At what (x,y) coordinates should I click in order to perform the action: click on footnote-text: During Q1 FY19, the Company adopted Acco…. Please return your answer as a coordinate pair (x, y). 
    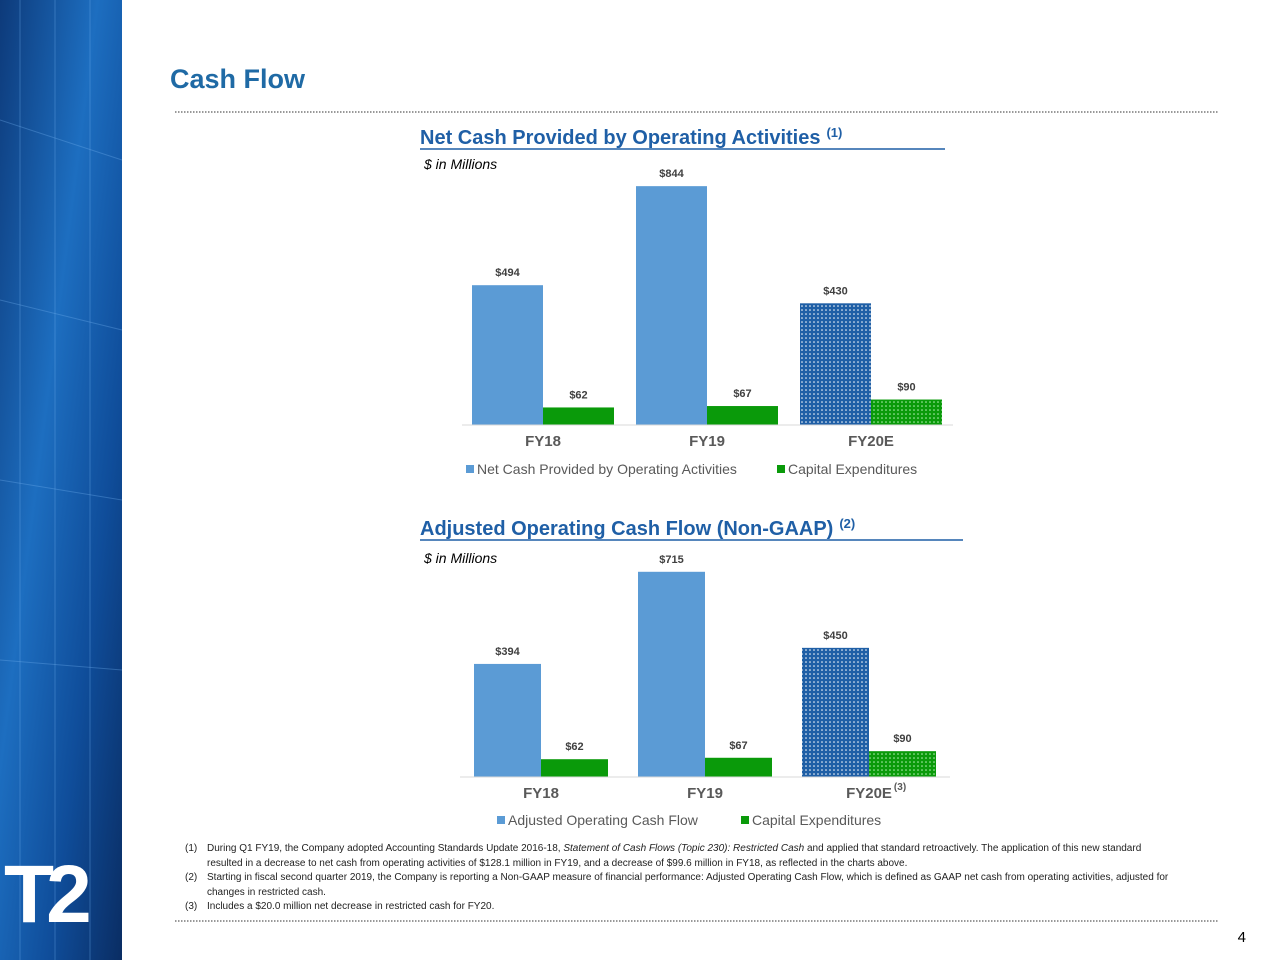
    Looking at the image, I should click on (688, 856).